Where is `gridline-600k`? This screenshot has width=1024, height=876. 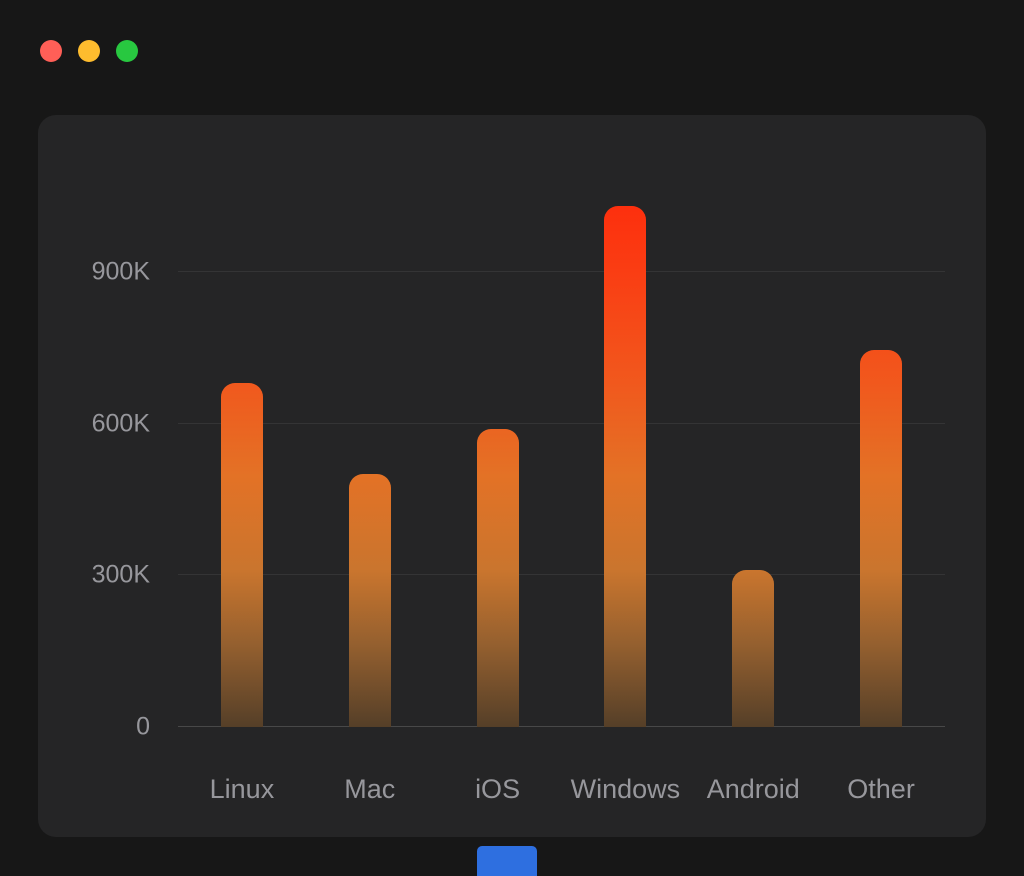
gridline-600k is located at coordinates (561, 423).